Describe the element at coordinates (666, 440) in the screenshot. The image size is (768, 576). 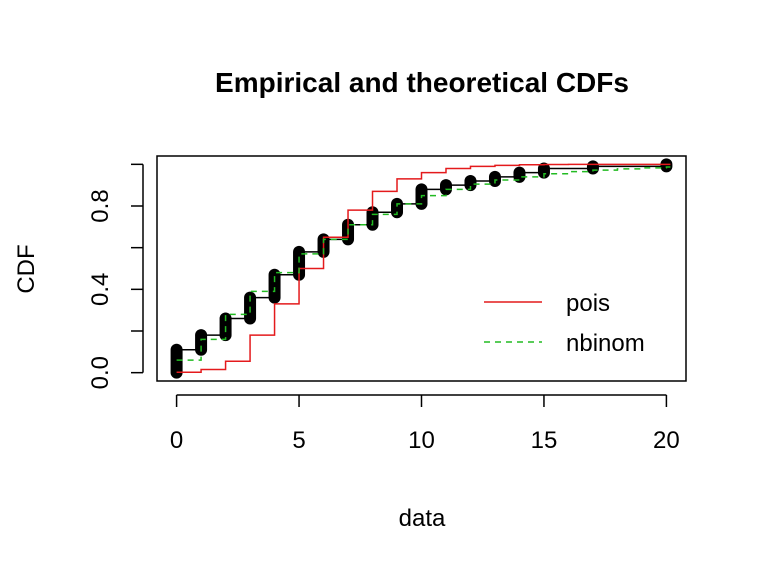
I see `x-tick-label: 20` at that location.